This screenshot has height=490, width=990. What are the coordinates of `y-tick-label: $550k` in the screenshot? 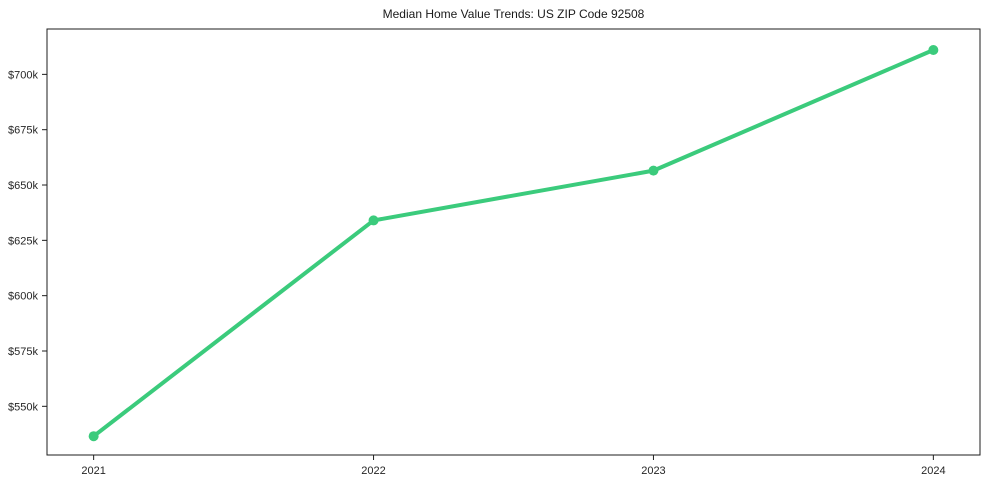 It's located at (23, 407).